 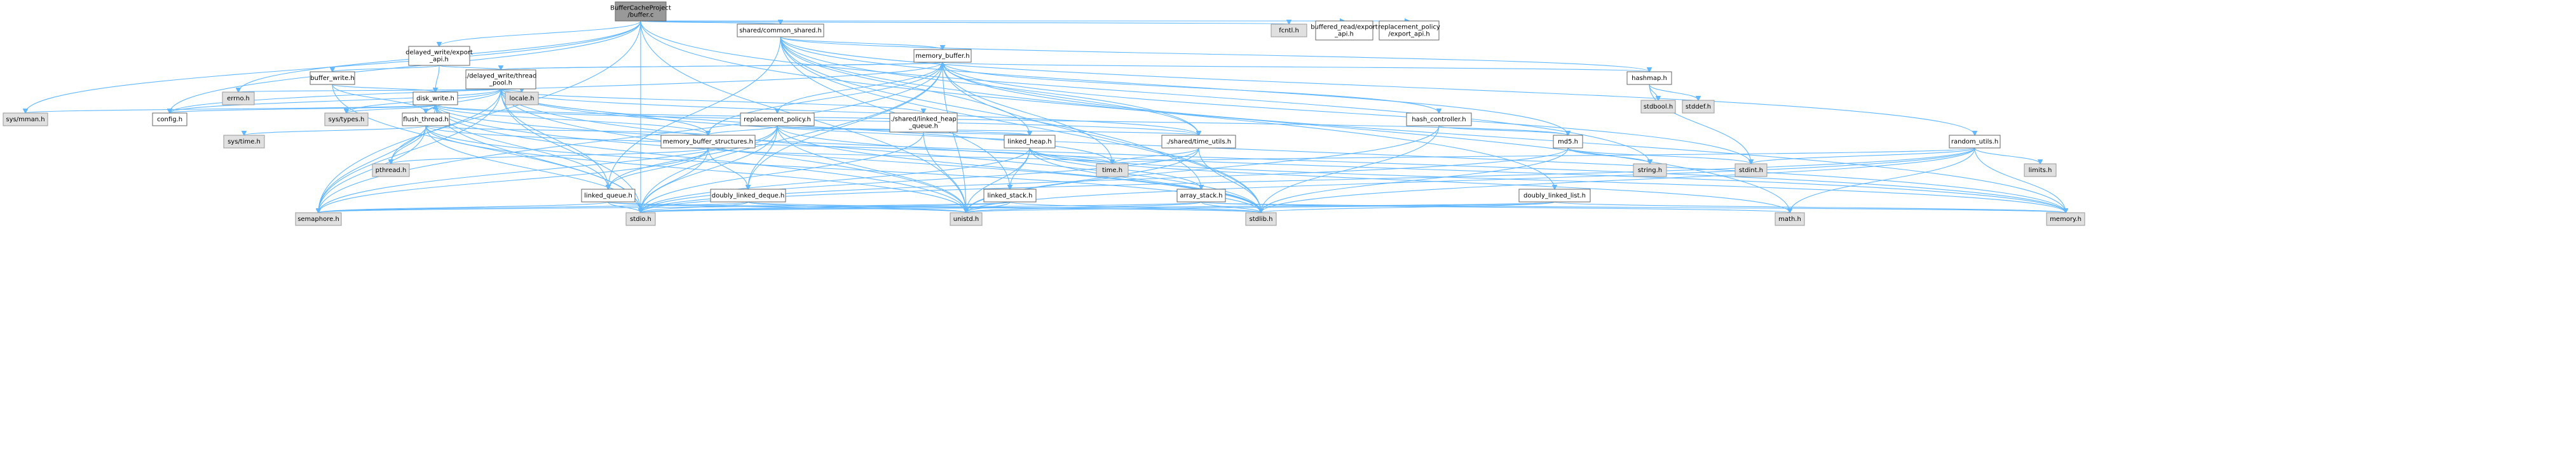 I want to click on node-label: linked_queue.h, so click(x=608, y=195).